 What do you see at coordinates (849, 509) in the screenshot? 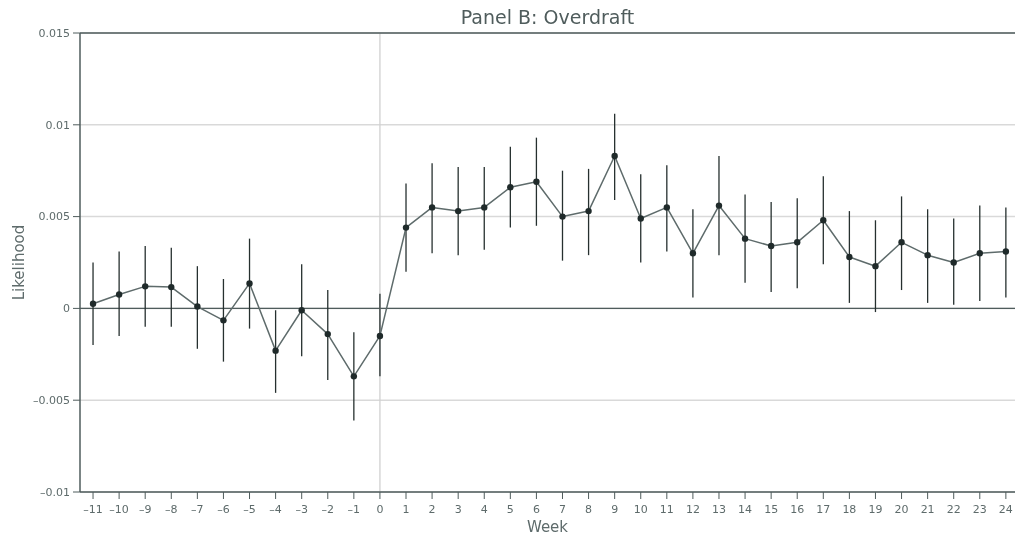
I see `x-tick-label: 18` at bounding box center [849, 509].